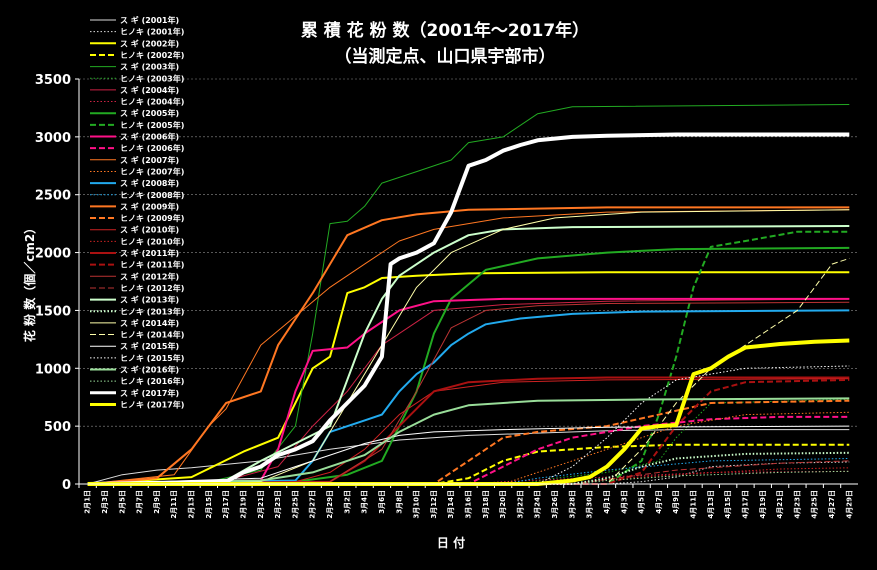 Image resolution: width=877 pixels, height=570 pixels. Describe the element at coordinates (538, 504) in the screenshot. I see `x-tick-label: 3月24日` at that location.